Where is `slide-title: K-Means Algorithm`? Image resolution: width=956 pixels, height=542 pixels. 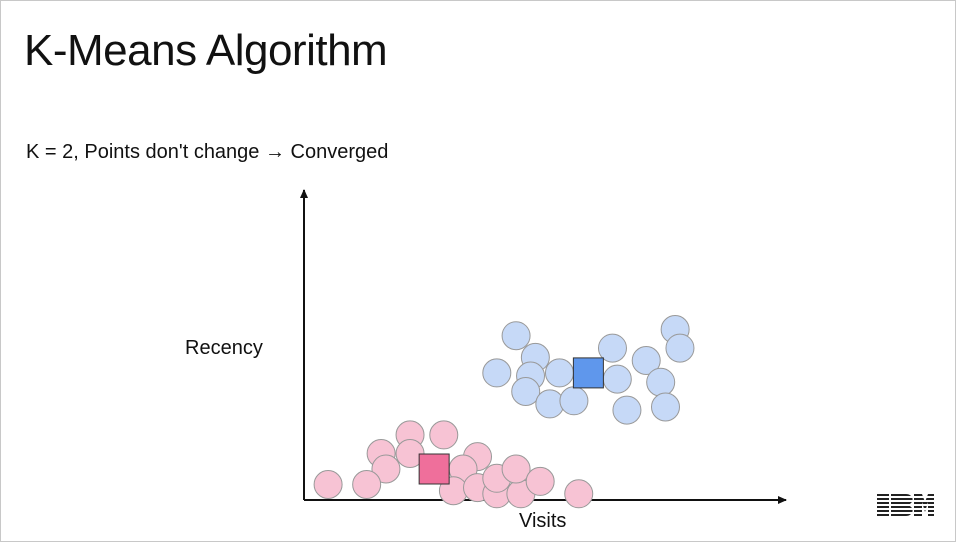 slide-title: K-Means Algorithm is located at coordinates (206, 50).